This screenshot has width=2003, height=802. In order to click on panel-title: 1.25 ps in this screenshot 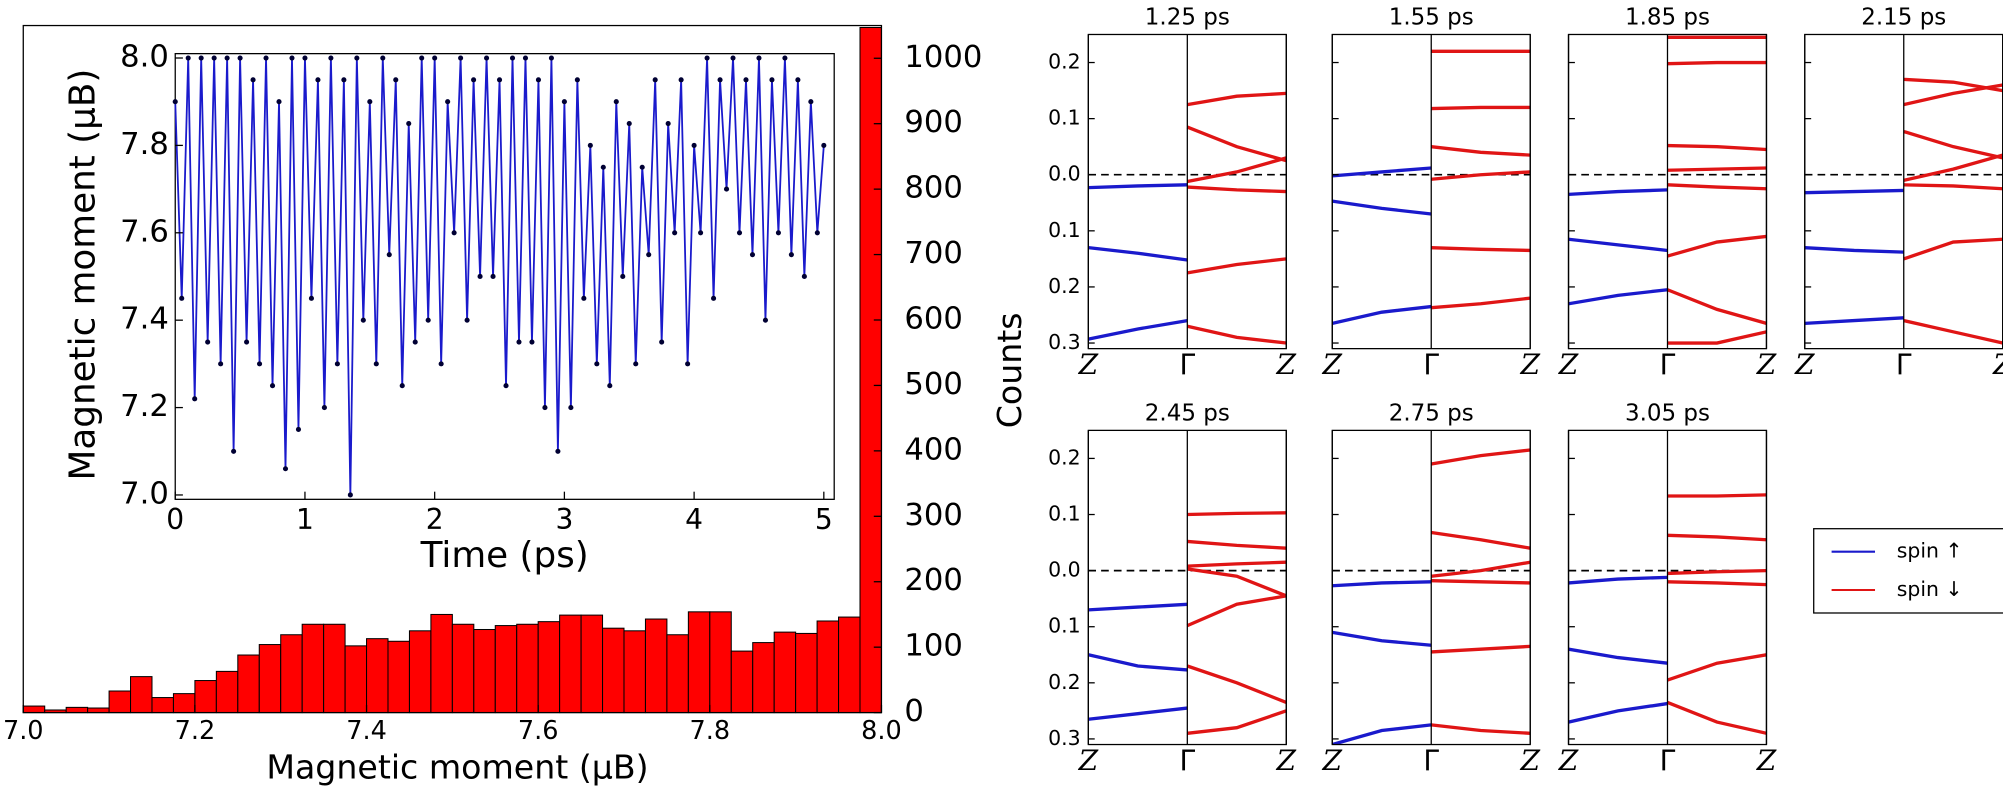, I will do `click(1187, 17)`.